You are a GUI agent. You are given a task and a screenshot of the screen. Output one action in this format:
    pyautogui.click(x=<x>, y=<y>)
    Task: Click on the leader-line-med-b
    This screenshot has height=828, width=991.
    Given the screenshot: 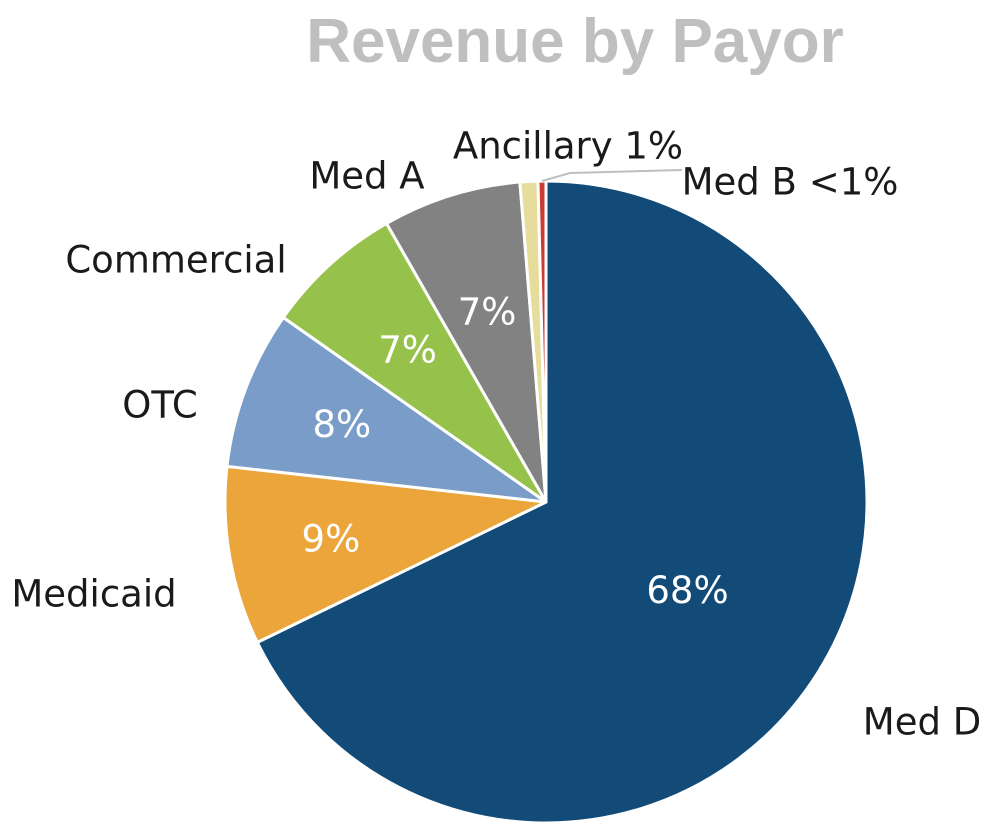 What is the action you would take?
    pyautogui.click(x=612, y=175)
    